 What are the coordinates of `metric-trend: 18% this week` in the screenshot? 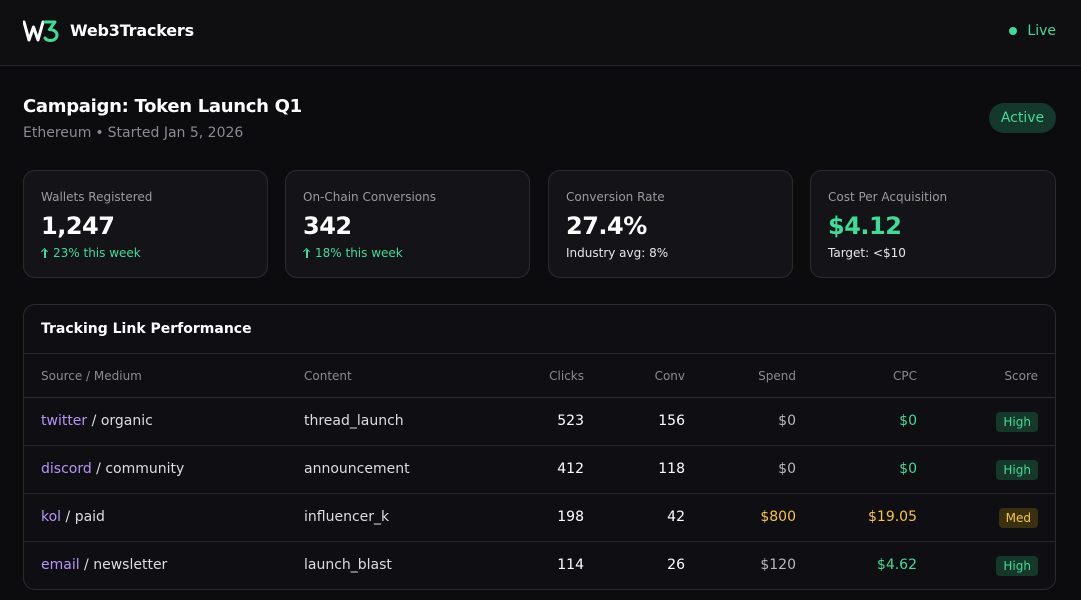 It's located at (353, 253).